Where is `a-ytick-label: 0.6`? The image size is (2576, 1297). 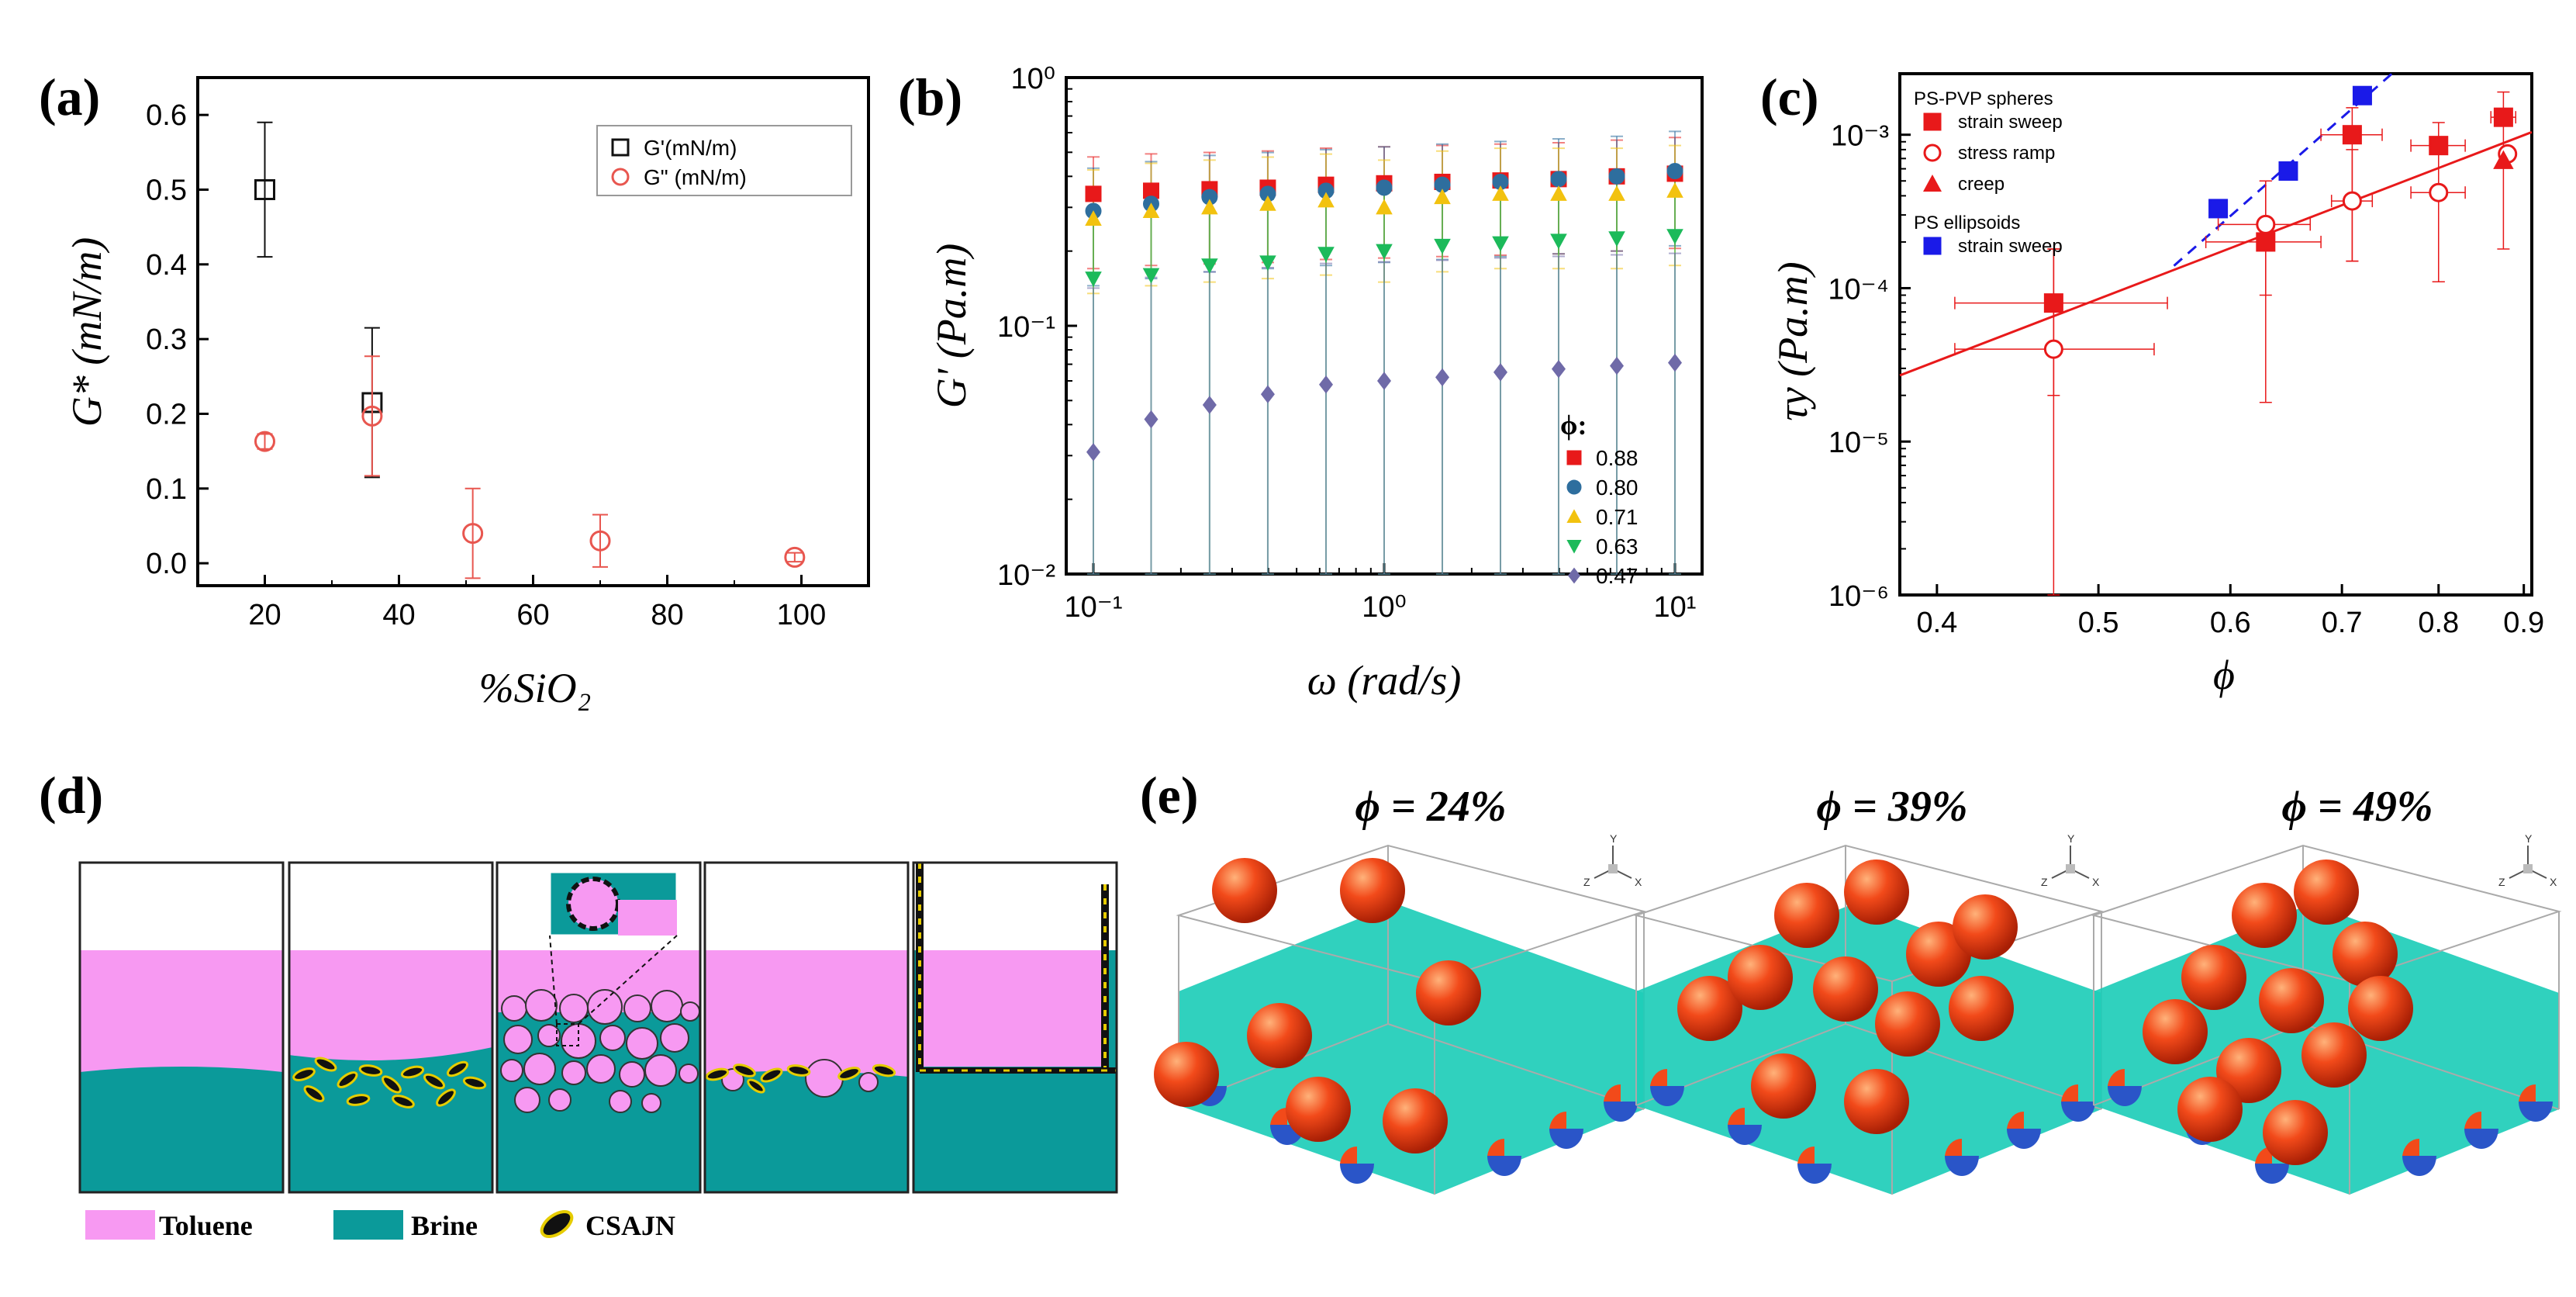 a-ytick-label: 0.6 is located at coordinates (166, 115).